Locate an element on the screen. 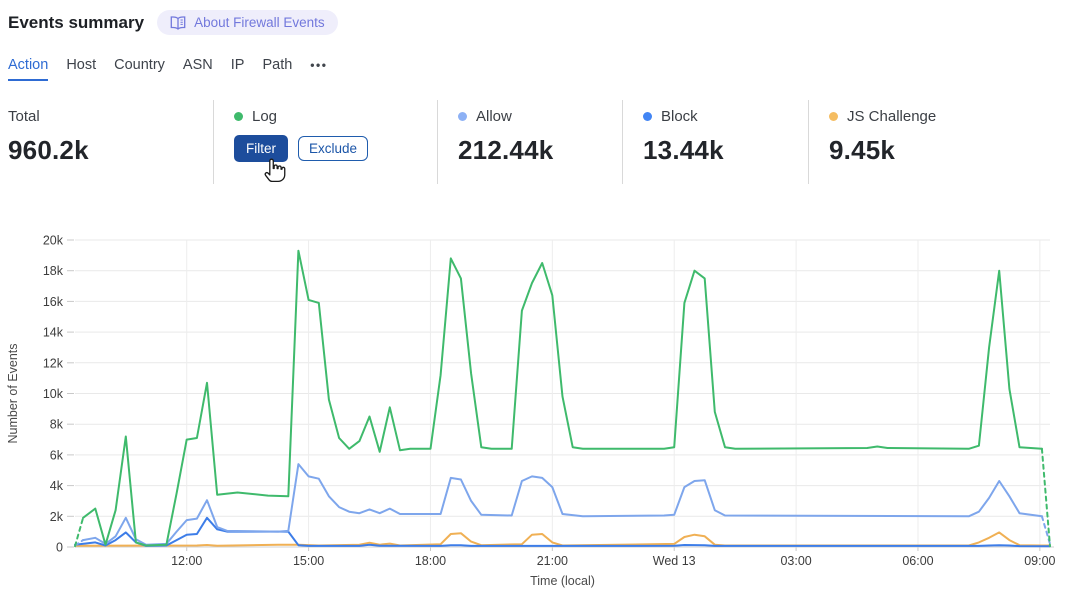 The height and width of the screenshot is (603, 1068). stat-allow: Allow 212.44k is located at coordinates (529, 142).